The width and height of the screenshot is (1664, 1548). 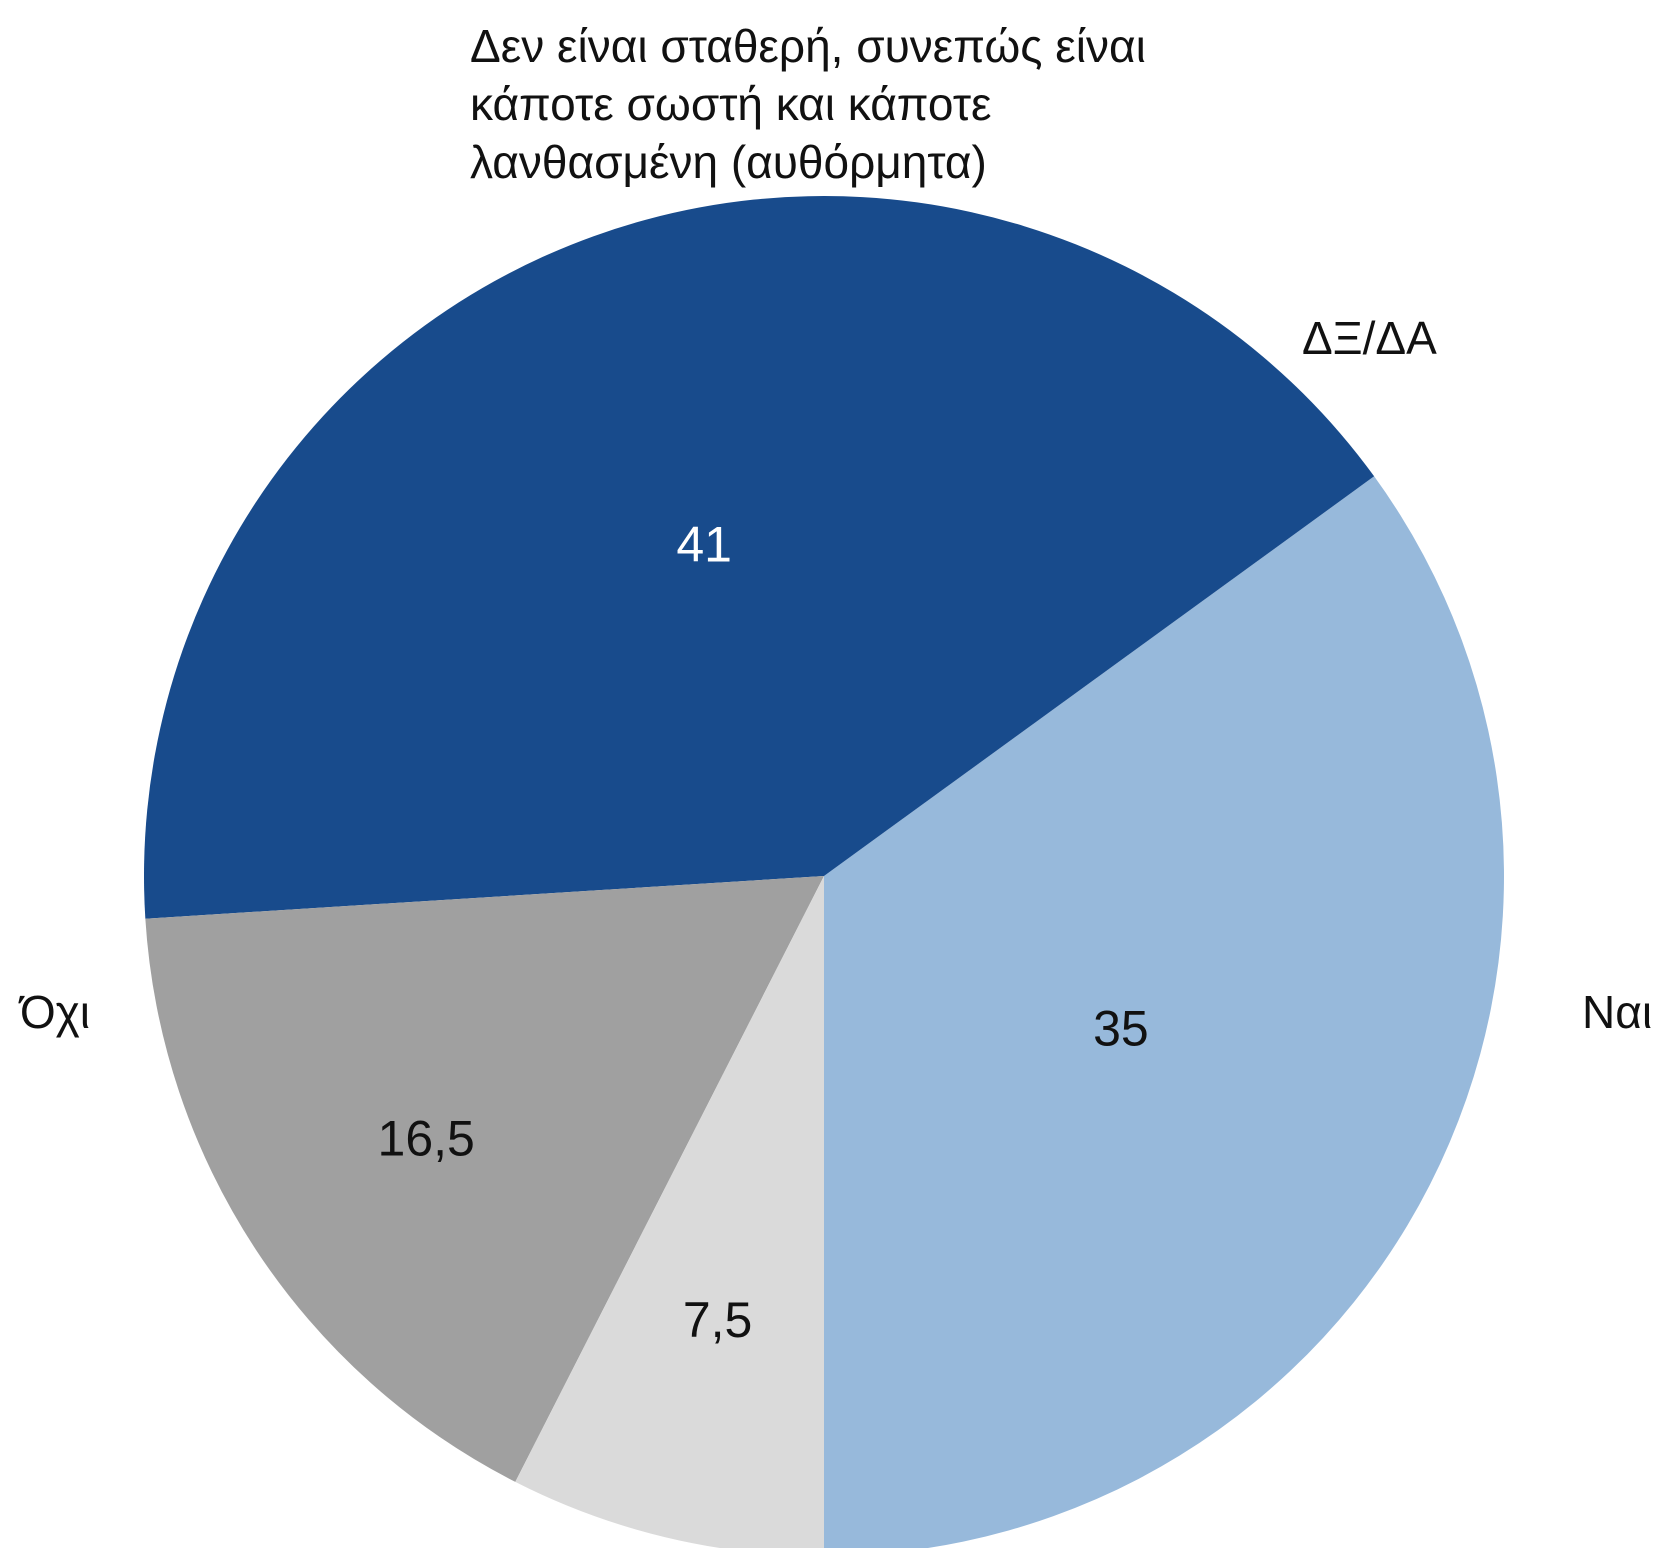 What do you see at coordinates (1369, 338) in the screenshot?
I see `category-label-dk-na: ΔΞ/ΔΑ` at bounding box center [1369, 338].